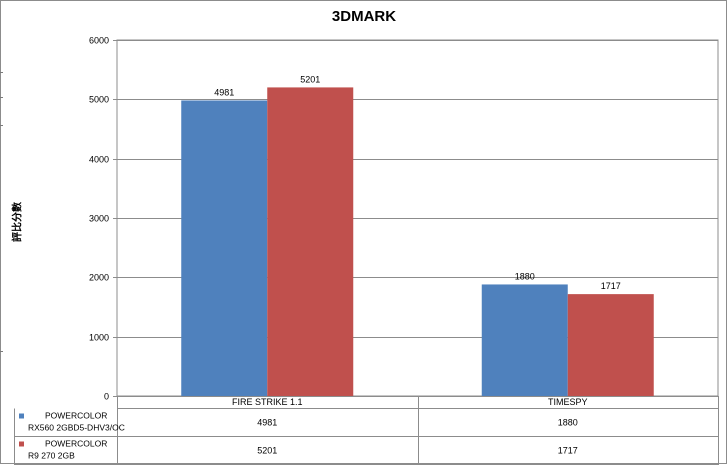  What do you see at coordinates (76, 428) in the screenshot?
I see `legend-label: RX560 2GBD5-DHV3/OC` at bounding box center [76, 428].